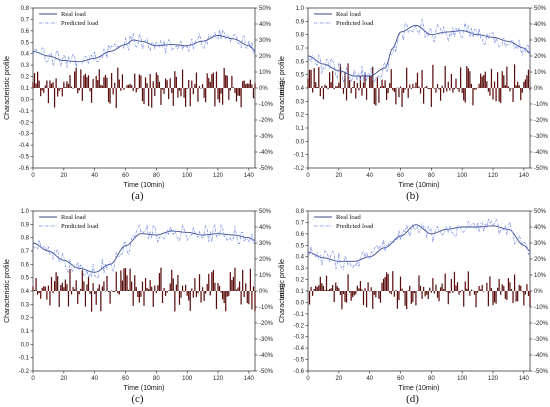  I want to click on y-axis-label: Characteristic profile, so click(282, 88).